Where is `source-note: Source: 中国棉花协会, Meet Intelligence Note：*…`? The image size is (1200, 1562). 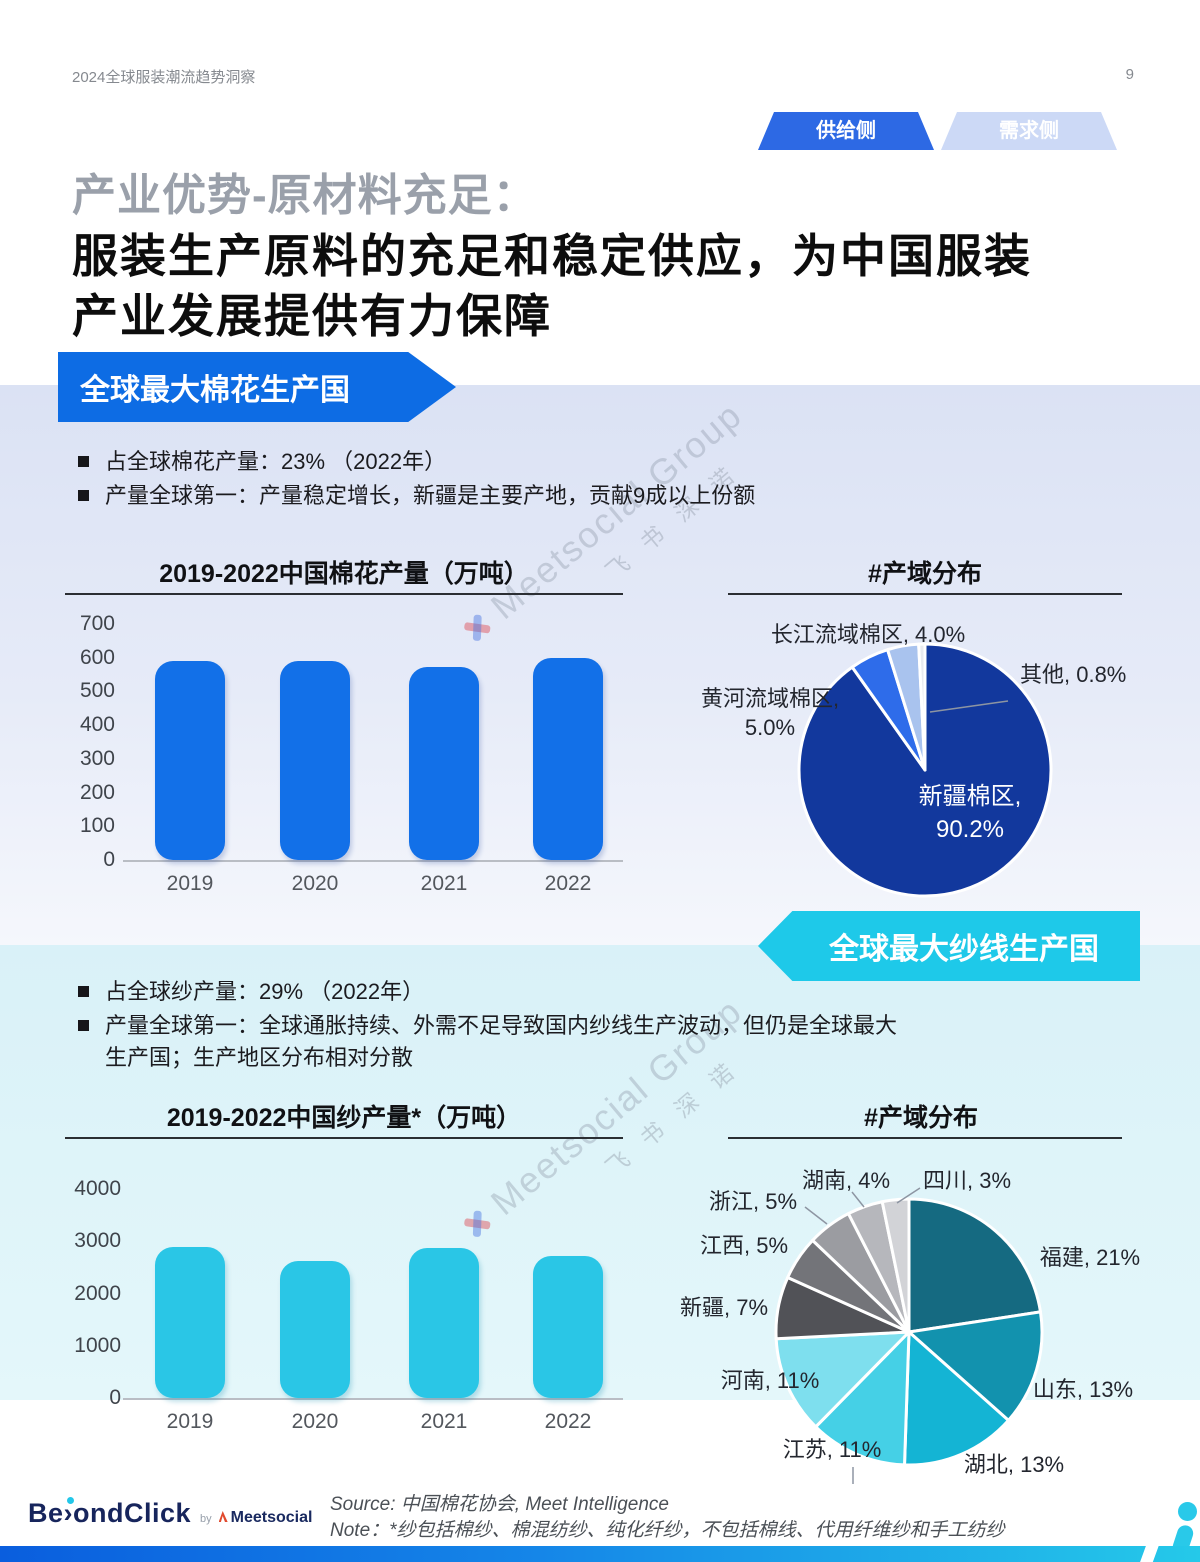 source-note: Source: 中国棉花协会, Meet Intelligence Note：*… is located at coordinates (667, 1518).